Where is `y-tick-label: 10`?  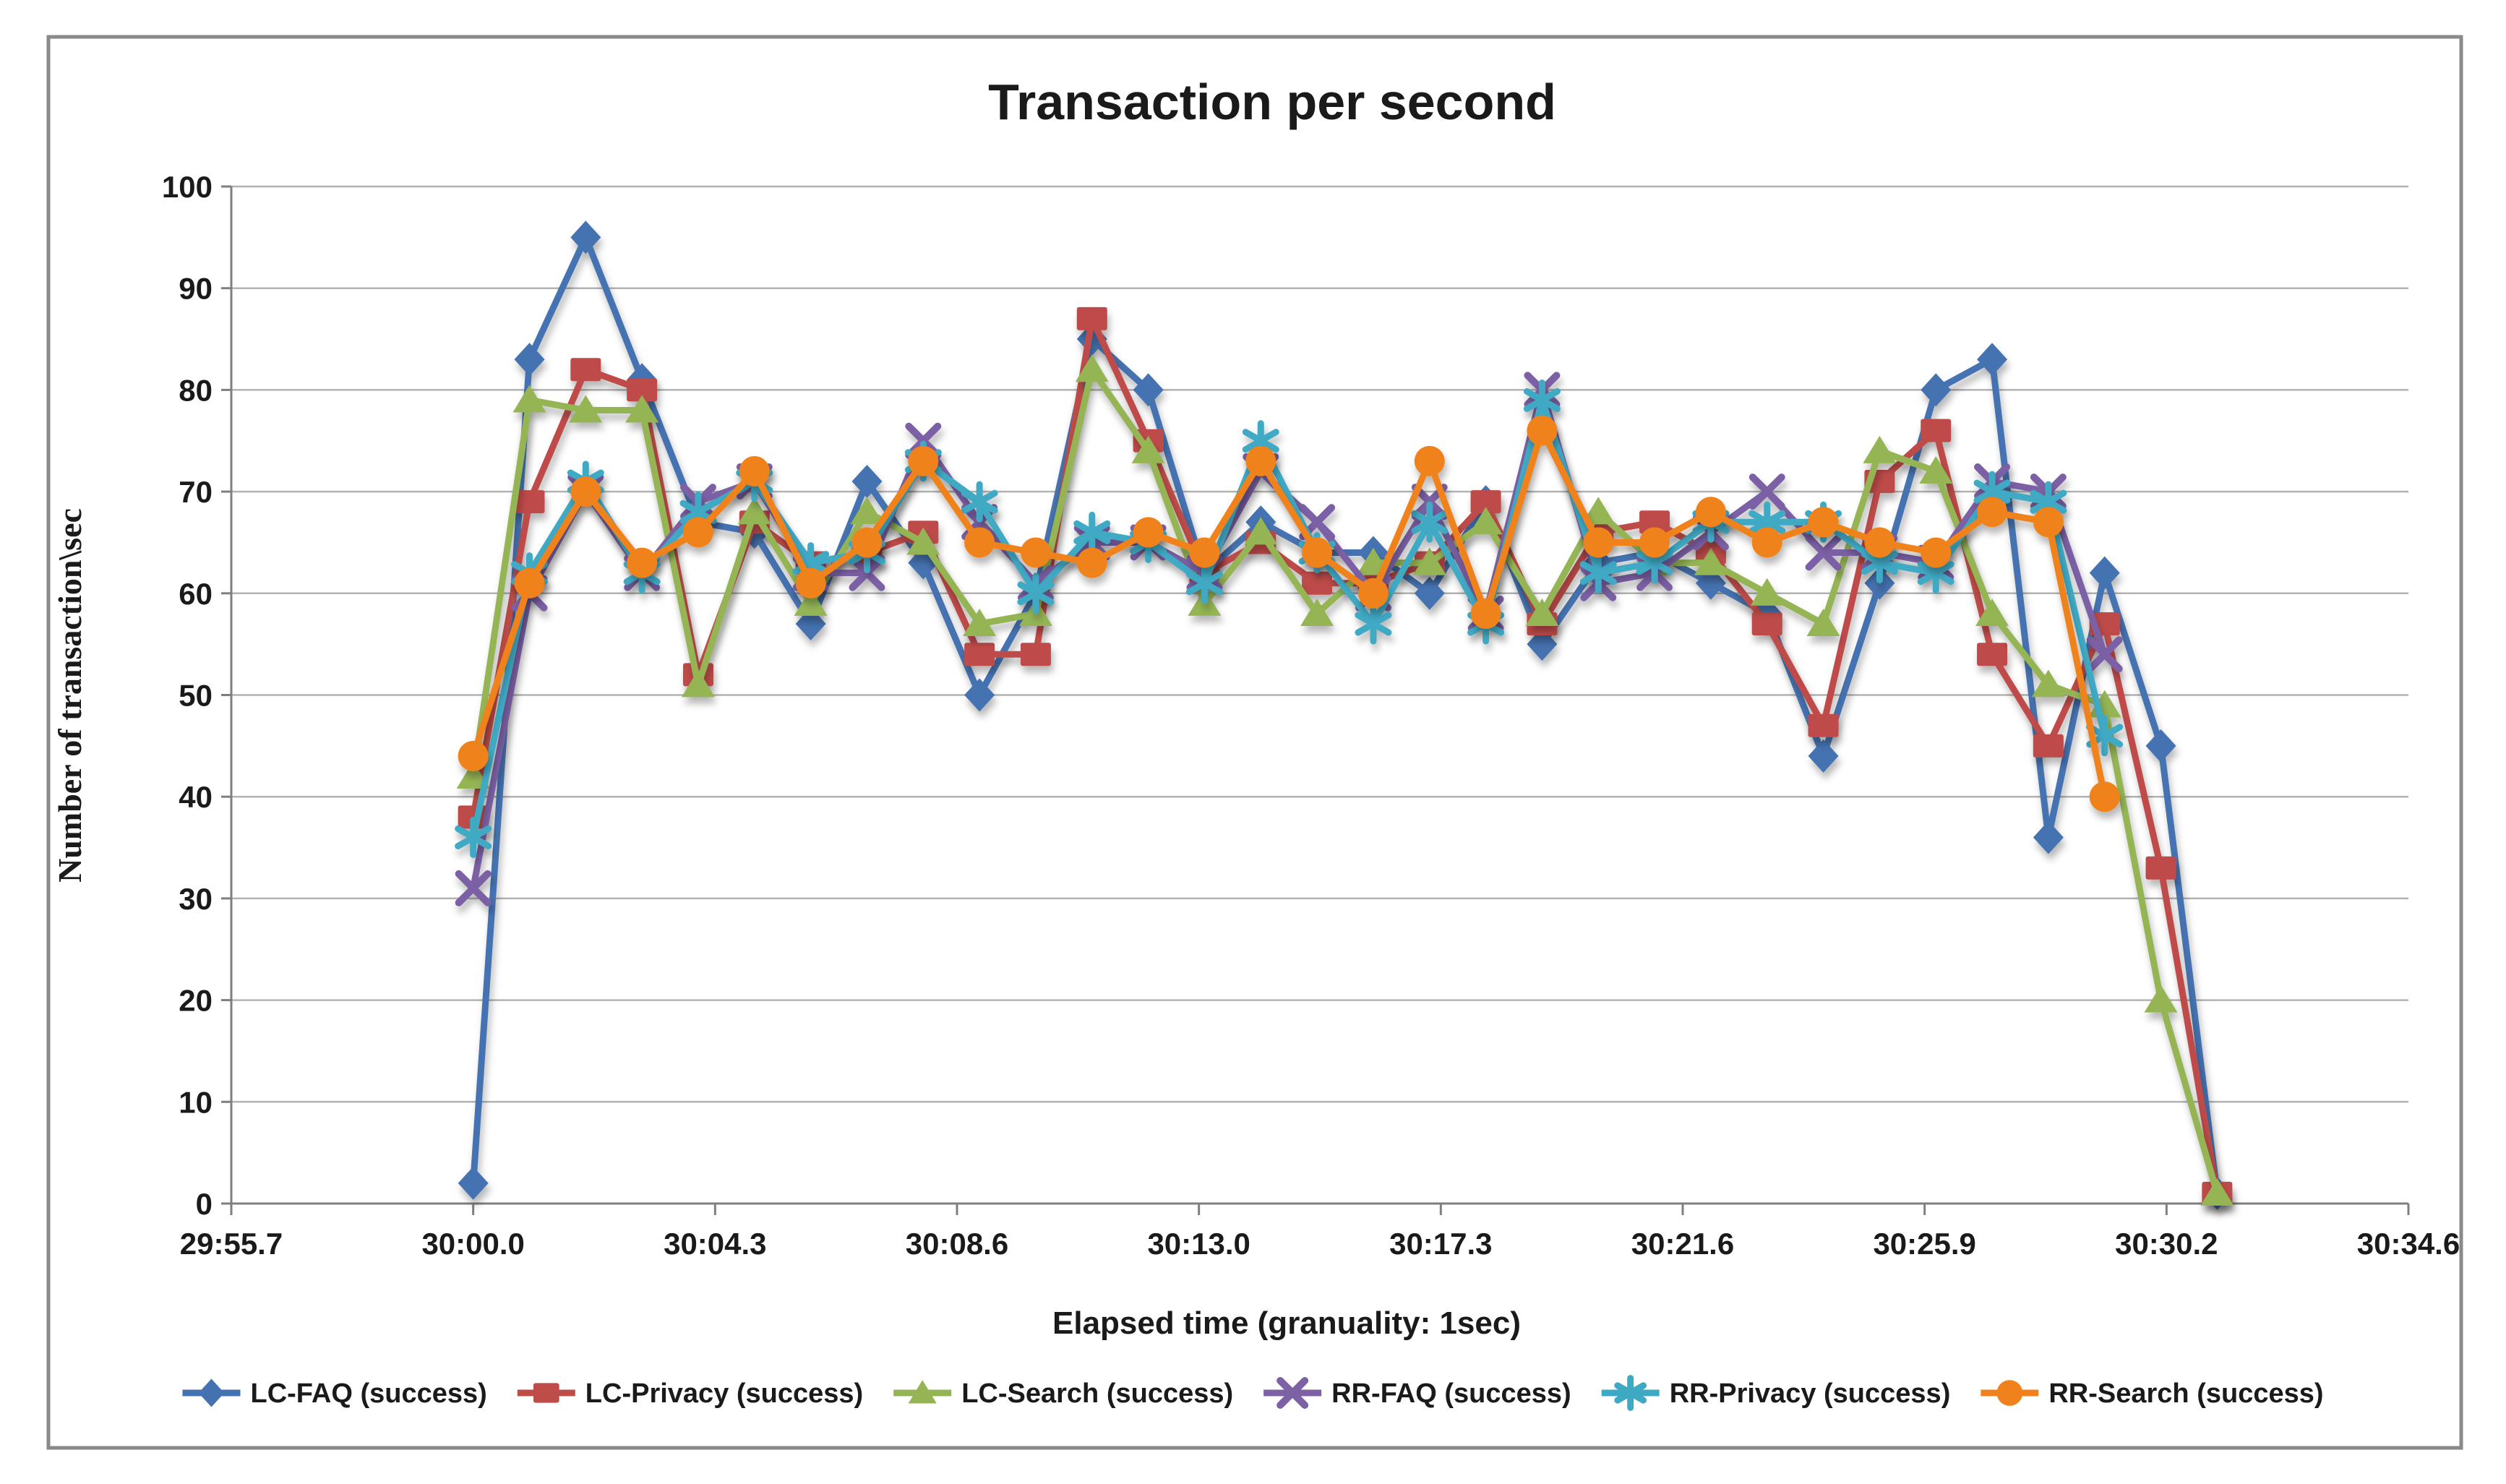
y-tick-label: 10 is located at coordinates (196, 1102).